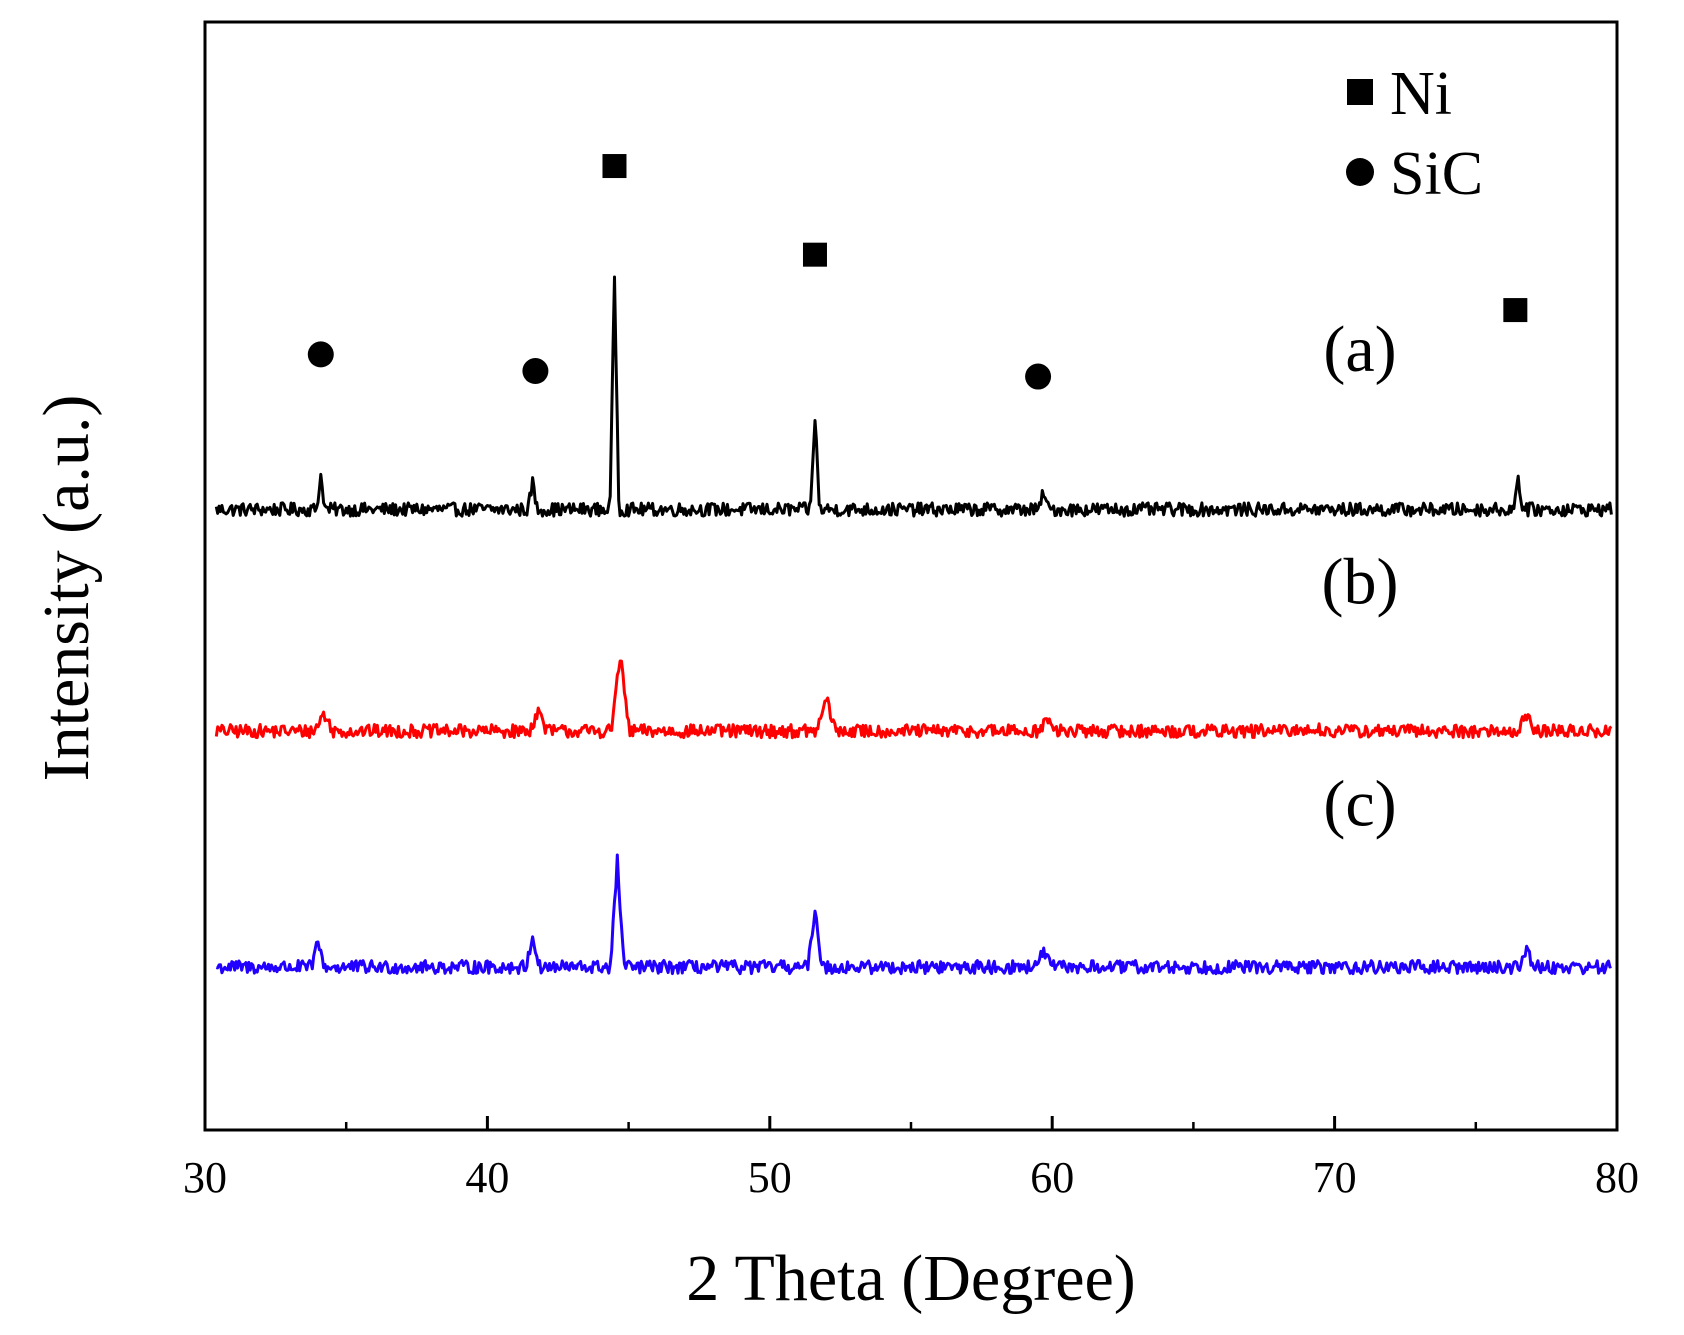 The width and height of the screenshot is (1684, 1335). What do you see at coordinates (1617, 1177) in the screenshot?
I see `x-tick-label: 80` at bounding box center [1617, 1177].